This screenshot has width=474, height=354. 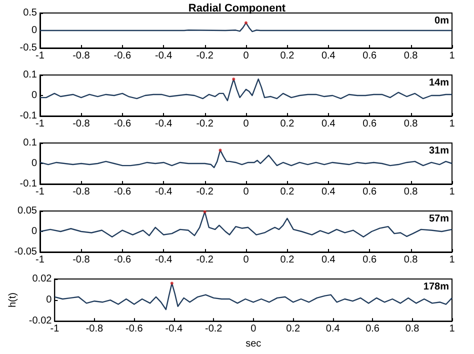 What do you see at coordinates (237, 8) in the screenshot?
I see `chart-title: Radial Component` at bounding box center [237, 8].